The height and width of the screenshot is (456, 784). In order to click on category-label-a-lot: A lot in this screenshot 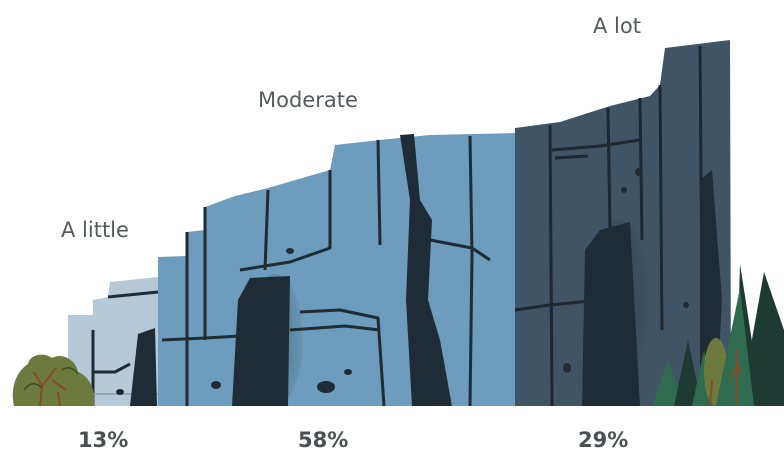, I will do `click(617, 26)`.